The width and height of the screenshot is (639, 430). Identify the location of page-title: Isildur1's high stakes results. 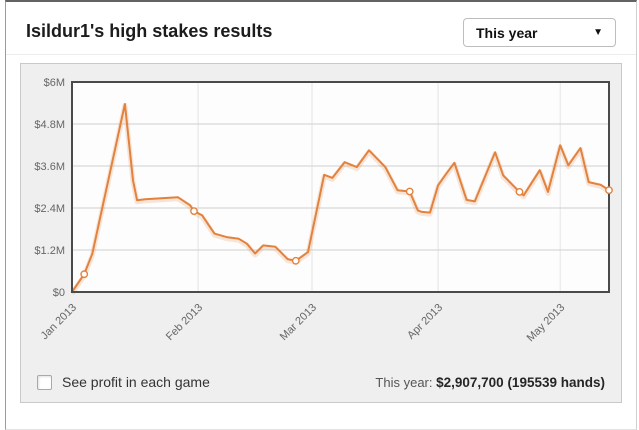
(149, 31).